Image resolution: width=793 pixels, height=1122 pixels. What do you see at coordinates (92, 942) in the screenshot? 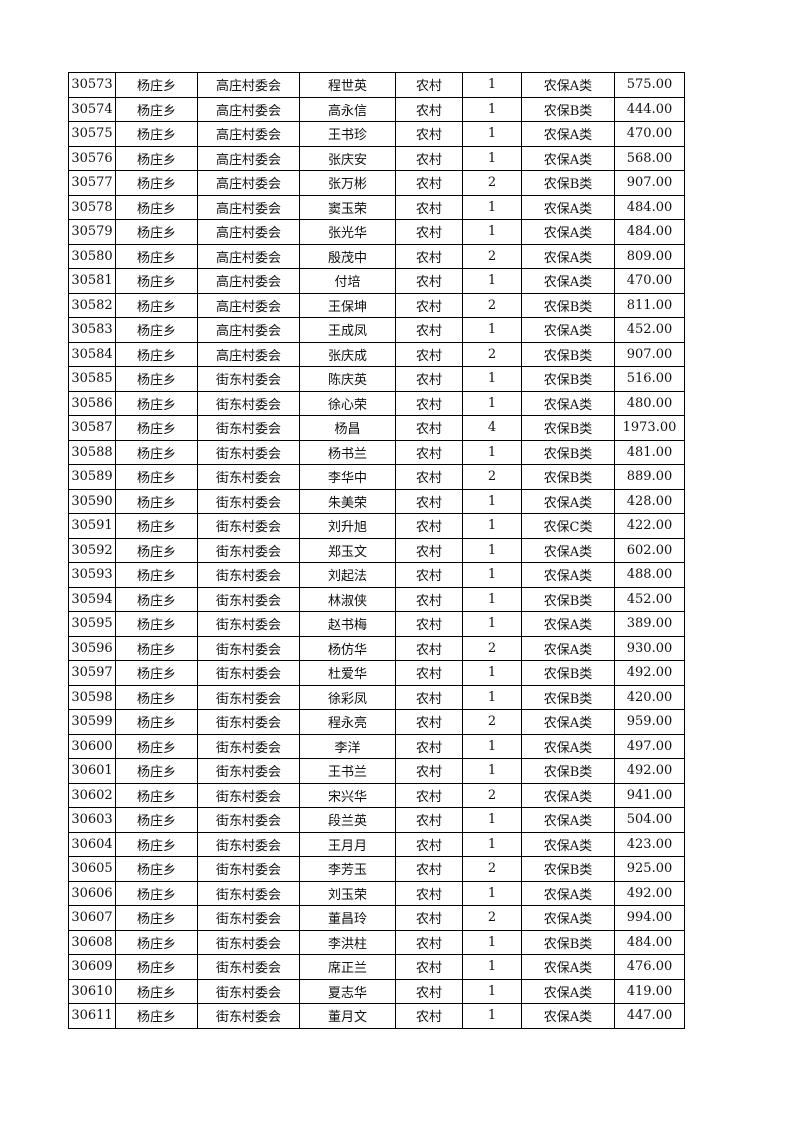
I see `cell-id: 30608` at bounding box center [92, 942].